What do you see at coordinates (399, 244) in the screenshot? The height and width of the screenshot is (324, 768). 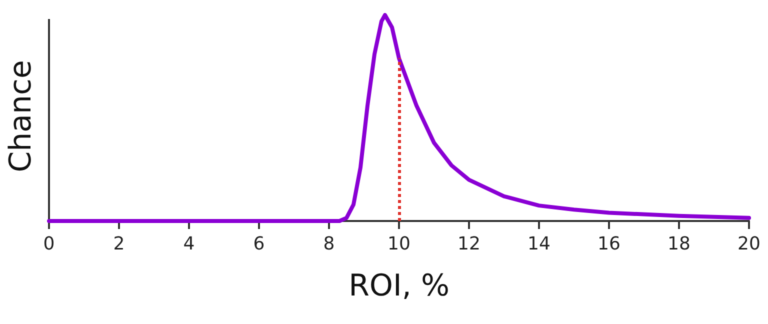 I see `x-tick-label: 10` at bounding box center [399, 244].